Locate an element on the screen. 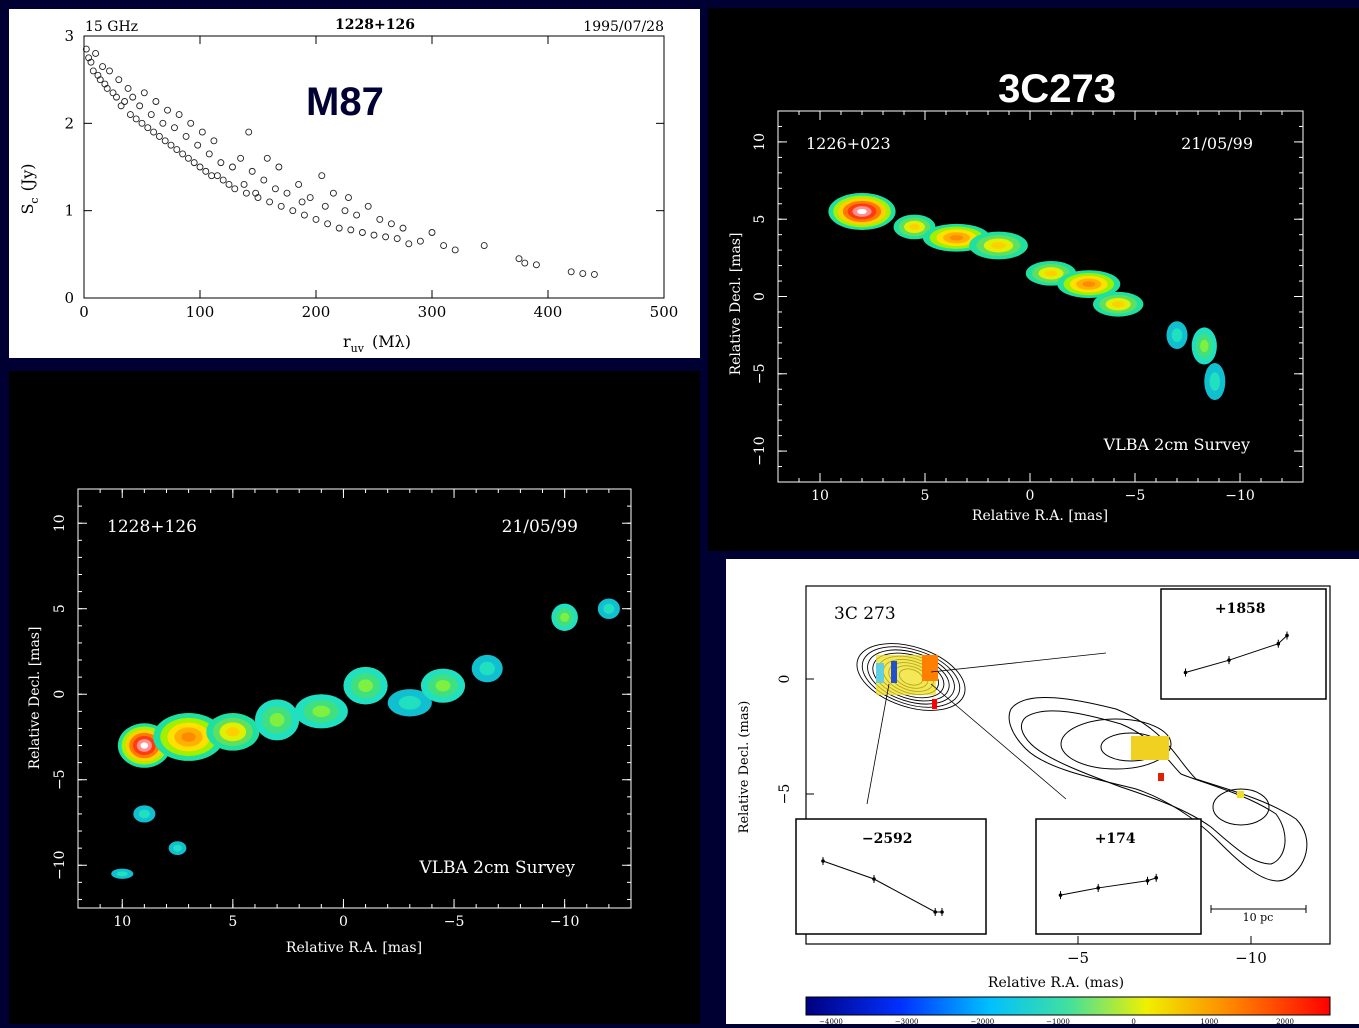 Image resolution: width=1359 pixels, height=1028 pixels. p4-colorbar-tick-label: −3000 is located at coordinates (907, 1021).